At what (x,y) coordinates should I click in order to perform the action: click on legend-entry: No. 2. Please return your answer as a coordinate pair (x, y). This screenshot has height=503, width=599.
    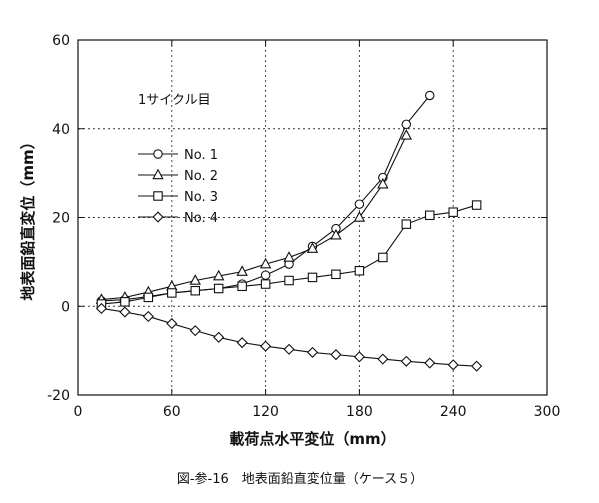
    Looking at the image, I should click on (178, 176).